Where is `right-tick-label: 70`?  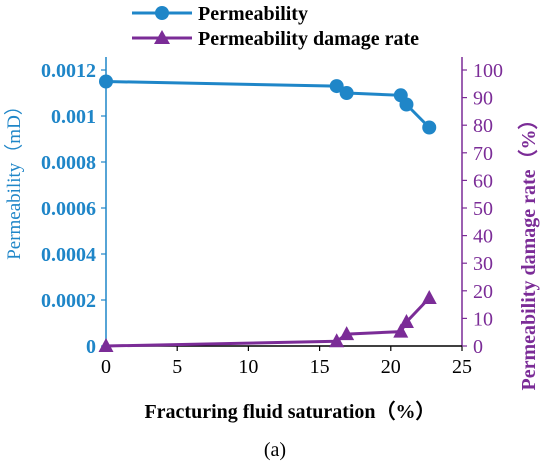 right-tick-label: 70 is located at coordinates (483, 154).